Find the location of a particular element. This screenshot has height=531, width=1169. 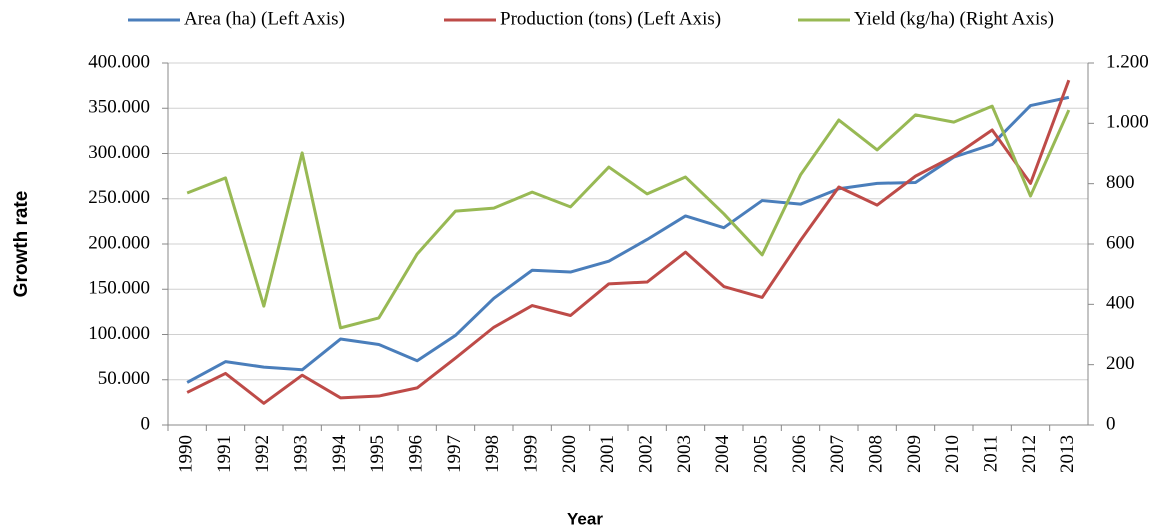

y2-tick-label: 800 is located at coordinates (1120, 182).